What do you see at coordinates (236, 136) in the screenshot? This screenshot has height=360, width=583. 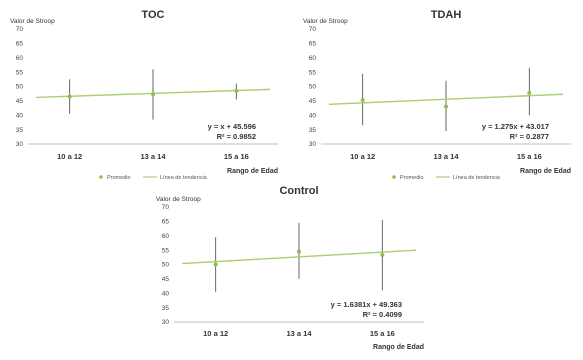 I see `trend-r2: R² = 0.9852` at bounding box center [236, 136].